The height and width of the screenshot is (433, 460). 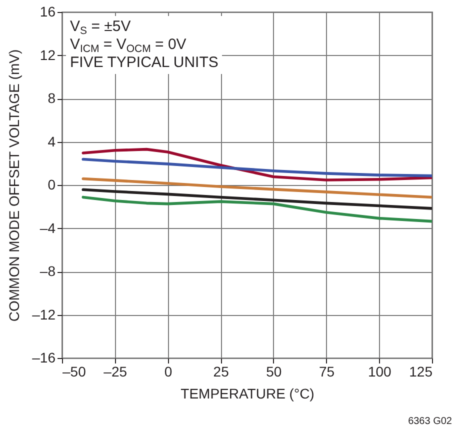 I want to click on y-tick-label: –8, so click(x=48, y=271).